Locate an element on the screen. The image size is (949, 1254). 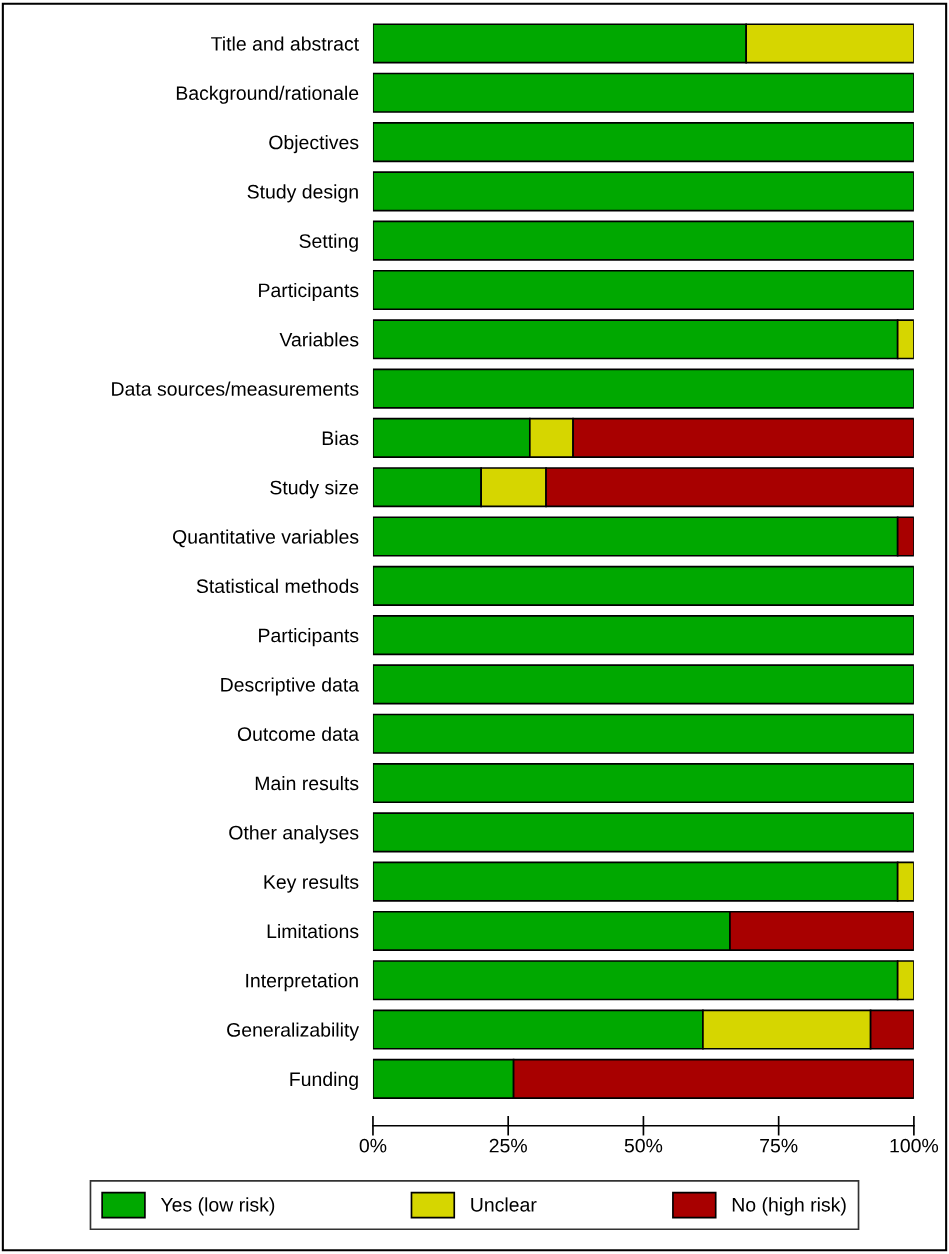
x-tick-label: 50% is located at coordinates (643, 1145).